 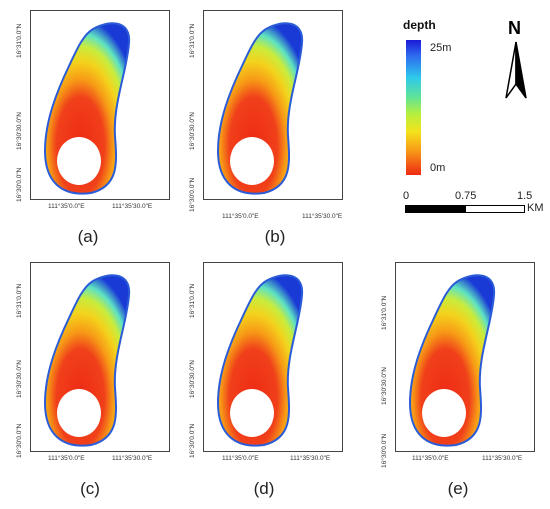 What do you see at coordinates (90, 488) in the screenshot?
I see `panel-caption-c: (c)` at bounding box center [90, 488].